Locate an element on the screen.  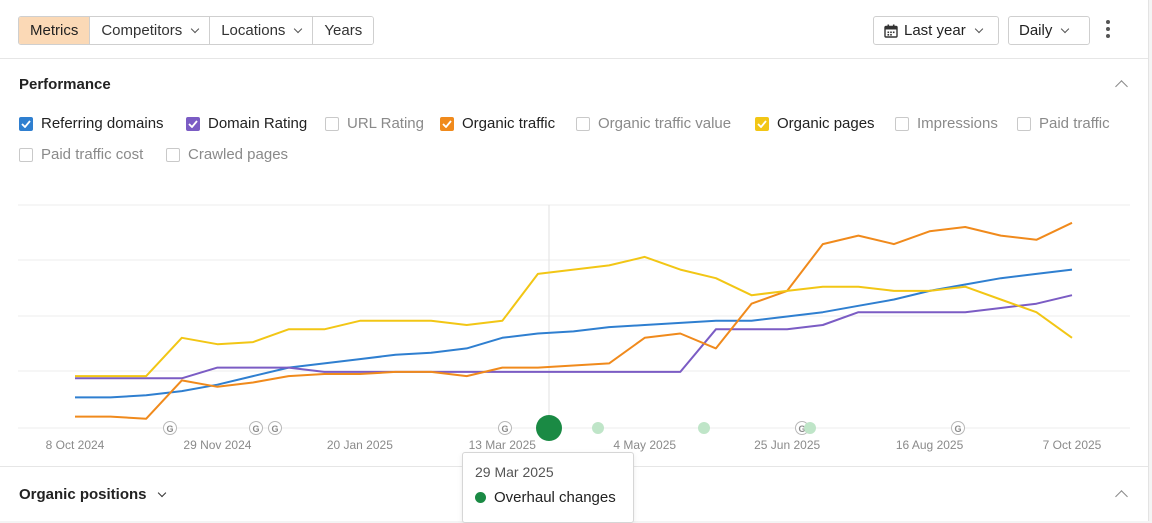
kebab-menu-icon is located at coordinates (1109, 30).